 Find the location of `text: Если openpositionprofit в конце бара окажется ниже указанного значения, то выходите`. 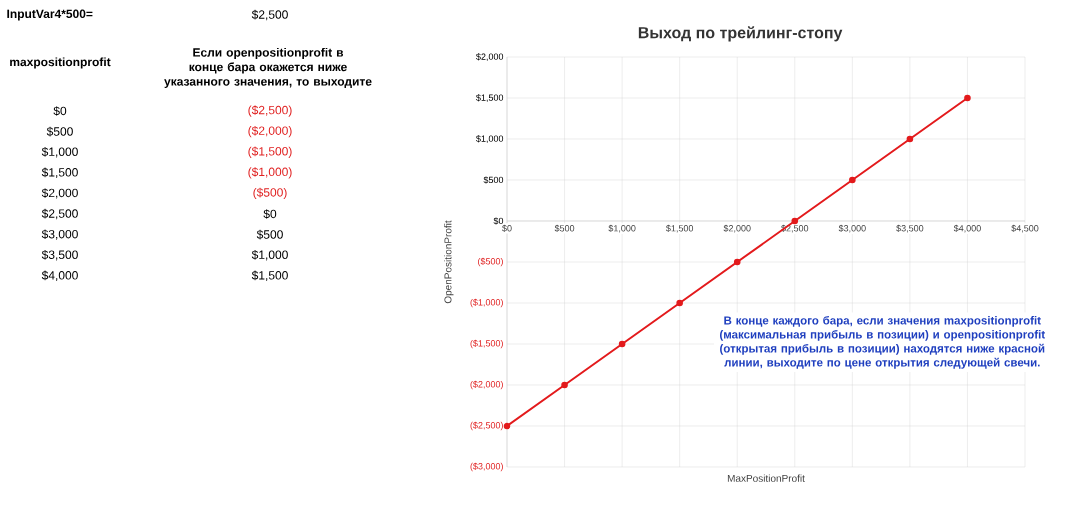

text: Если openpositionprofit в конце бара окажется ниже указанного значения, то выходите is located at coordinates (268, 68).